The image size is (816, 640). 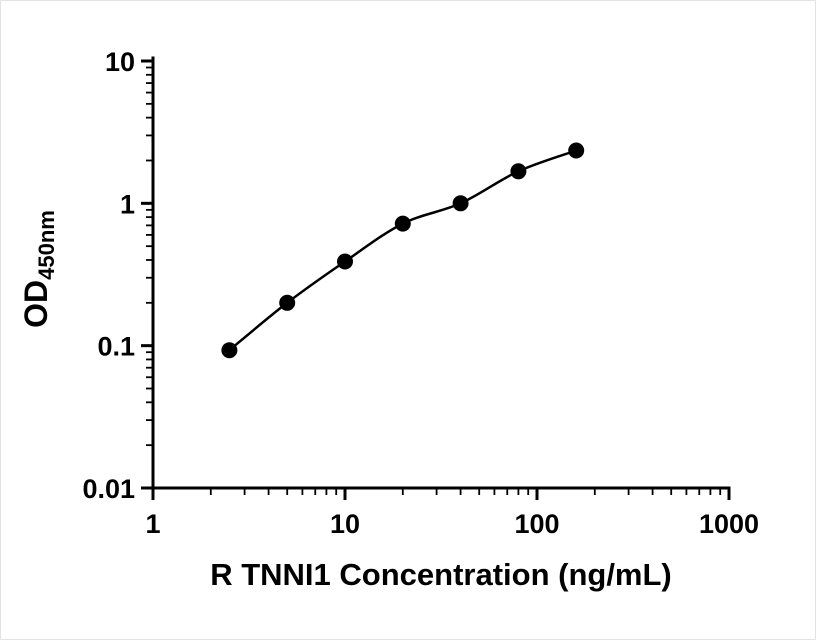 I want to click on y-axis-title: OD450nm, so click(x=38, y=269).